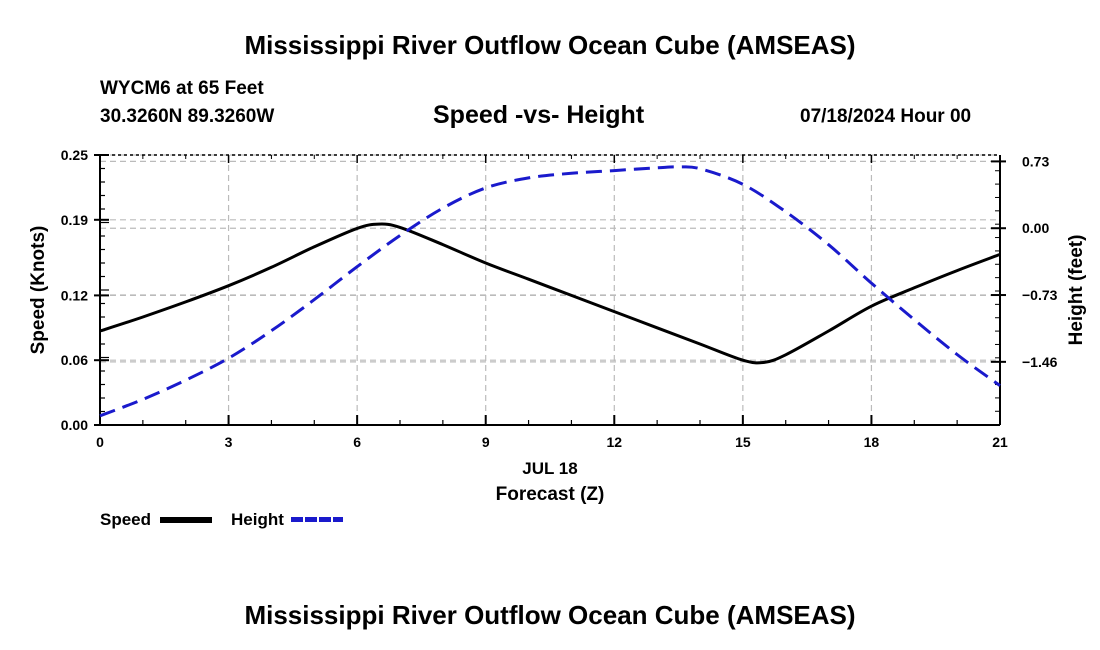 The image size is (1100, 650). I want to click on y-left-tick-label: 0.00, so click(74, 425).